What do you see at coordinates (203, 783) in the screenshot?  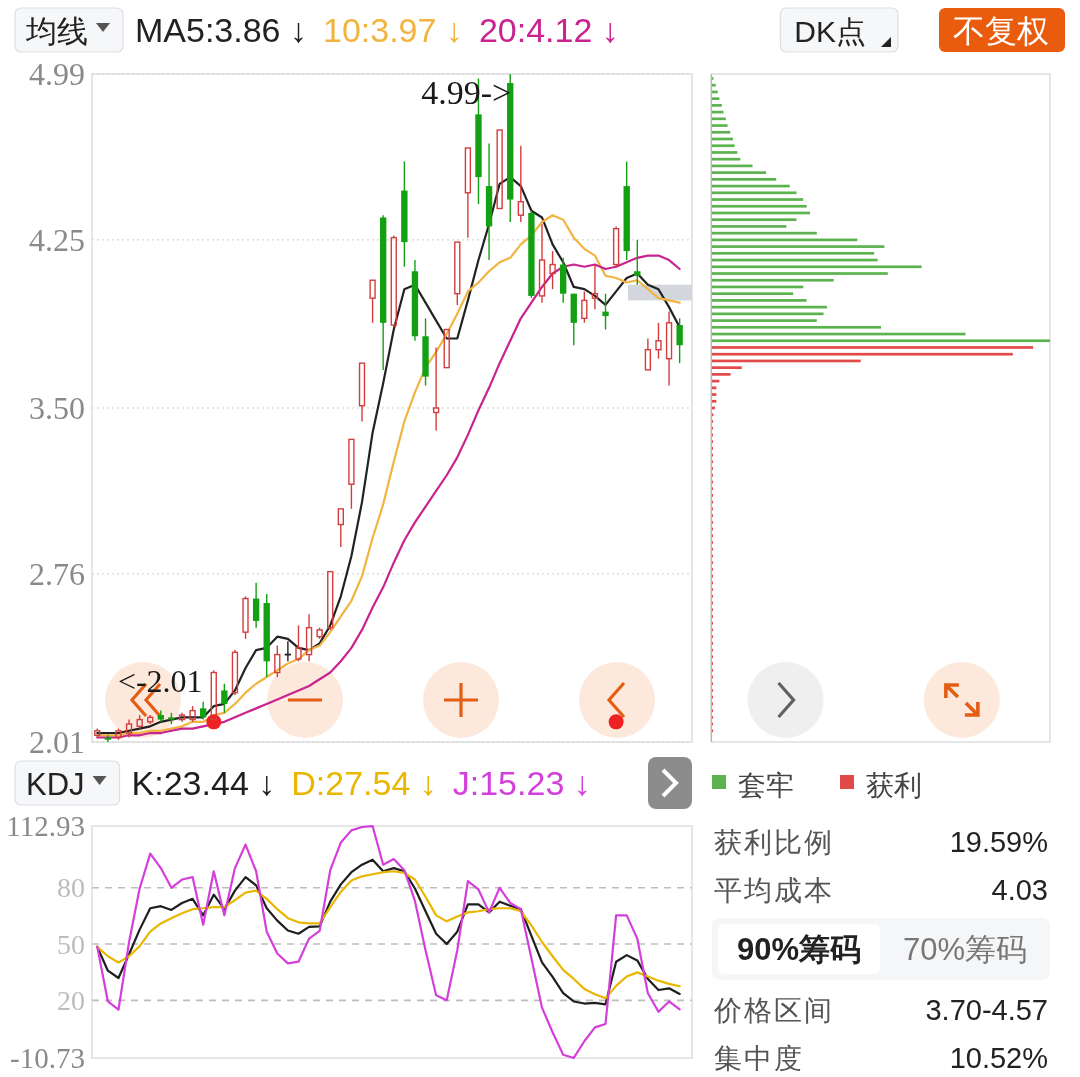 I see `legend-entry: K:23.44 ↓` at bounding box center [203, 783].